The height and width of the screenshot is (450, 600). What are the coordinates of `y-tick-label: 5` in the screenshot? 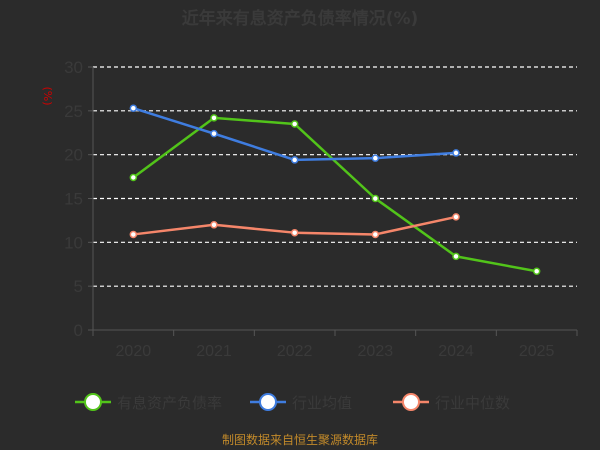 It's located at (78, 286).